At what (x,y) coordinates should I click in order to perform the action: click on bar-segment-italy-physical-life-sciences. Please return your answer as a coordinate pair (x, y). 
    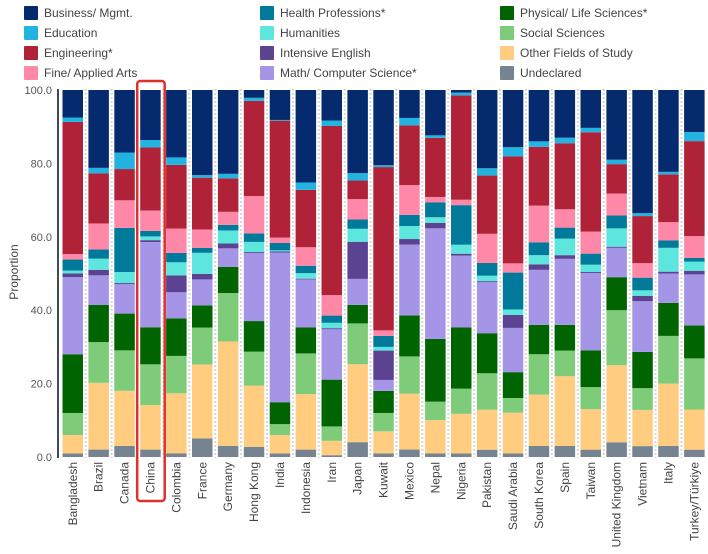
    Looking at the image, I should click on (668, 319).